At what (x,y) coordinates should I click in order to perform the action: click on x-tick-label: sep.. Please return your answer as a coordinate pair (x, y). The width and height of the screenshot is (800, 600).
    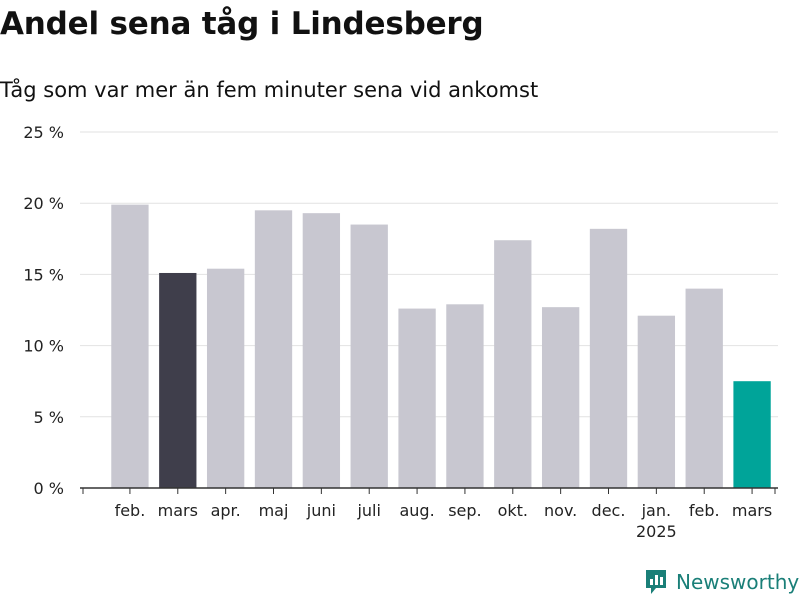
    Looking at the image, I should click on (464, 510).